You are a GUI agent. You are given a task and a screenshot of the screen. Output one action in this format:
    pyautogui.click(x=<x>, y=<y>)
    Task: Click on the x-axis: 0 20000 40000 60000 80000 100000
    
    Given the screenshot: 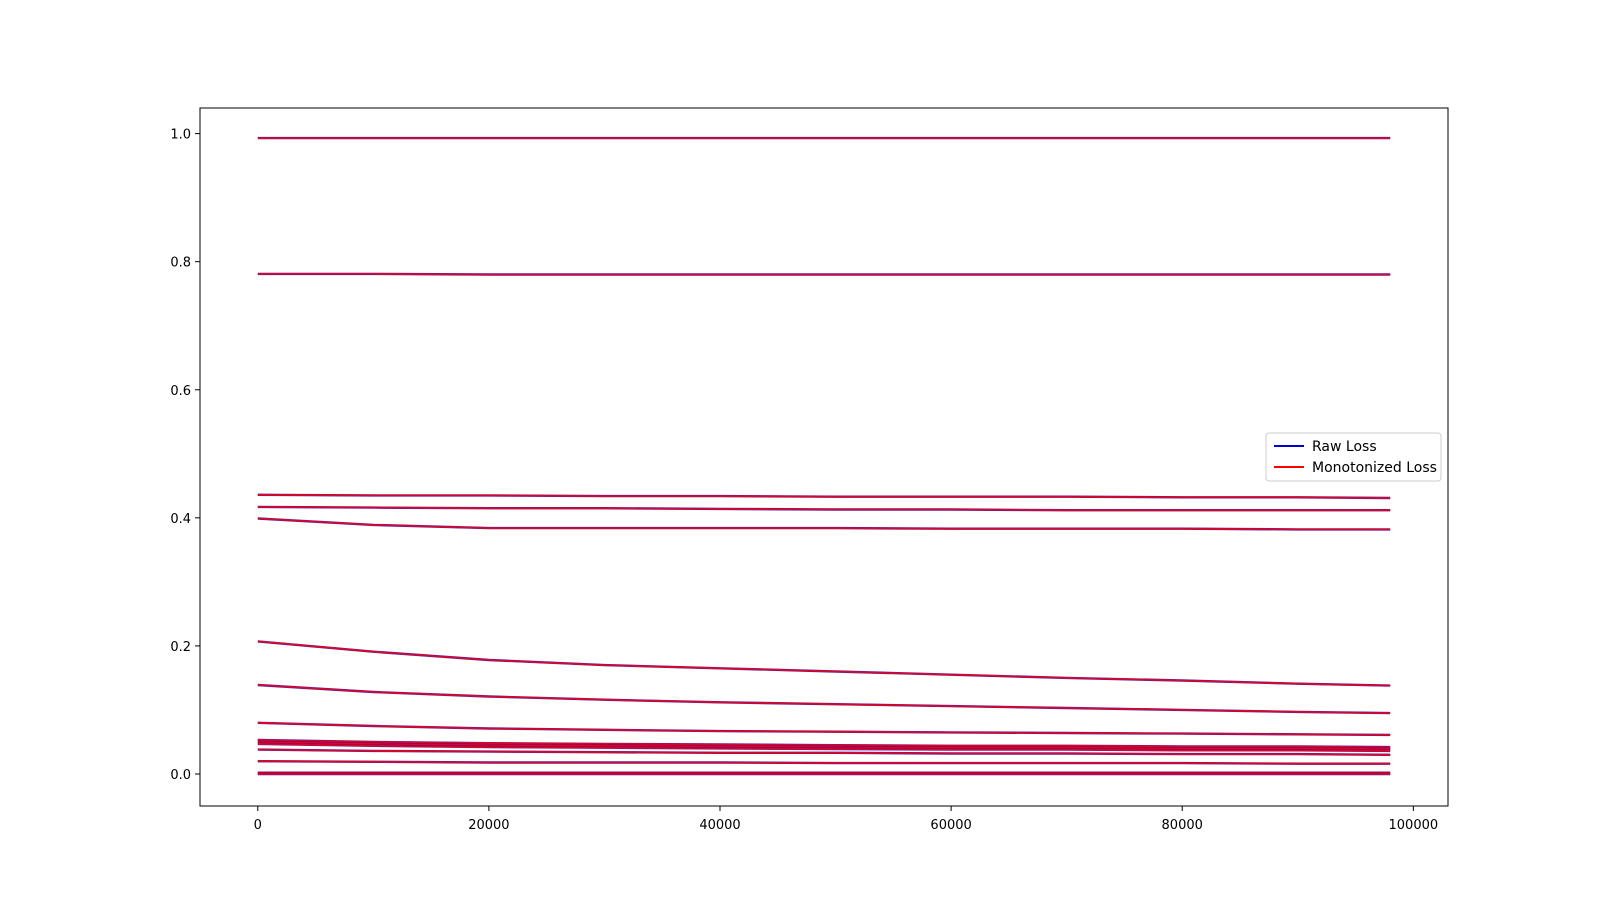 What is the action you would take?
    pyautogui.click(x=846, y=819)
    